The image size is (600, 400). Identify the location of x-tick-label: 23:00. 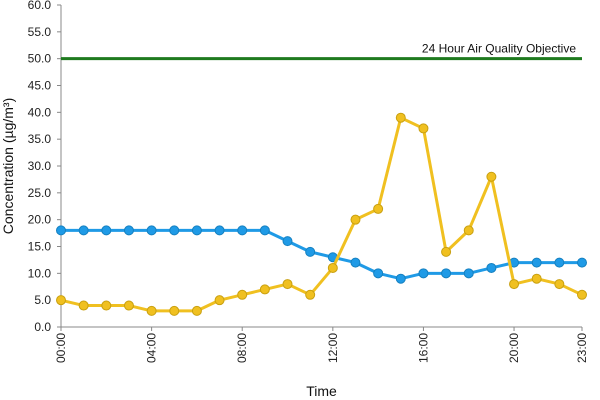
(582, 348).